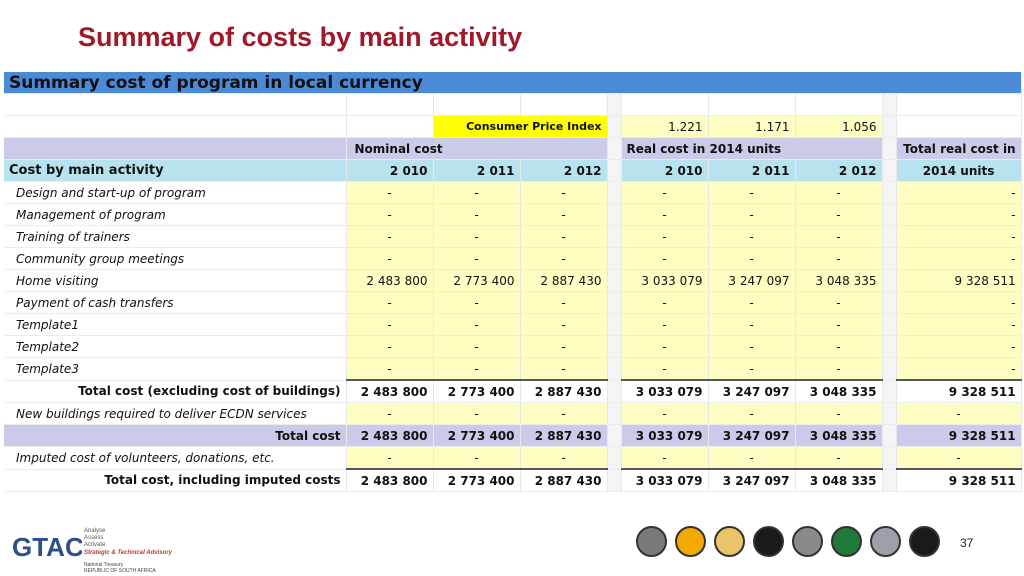 This screenshot has width=1024, height=576. What do you see at coordinates (564, 435) in the screenshot?
I see `total_cost-nominal-2012: 2 887 430` at bounding box center [564, 435].